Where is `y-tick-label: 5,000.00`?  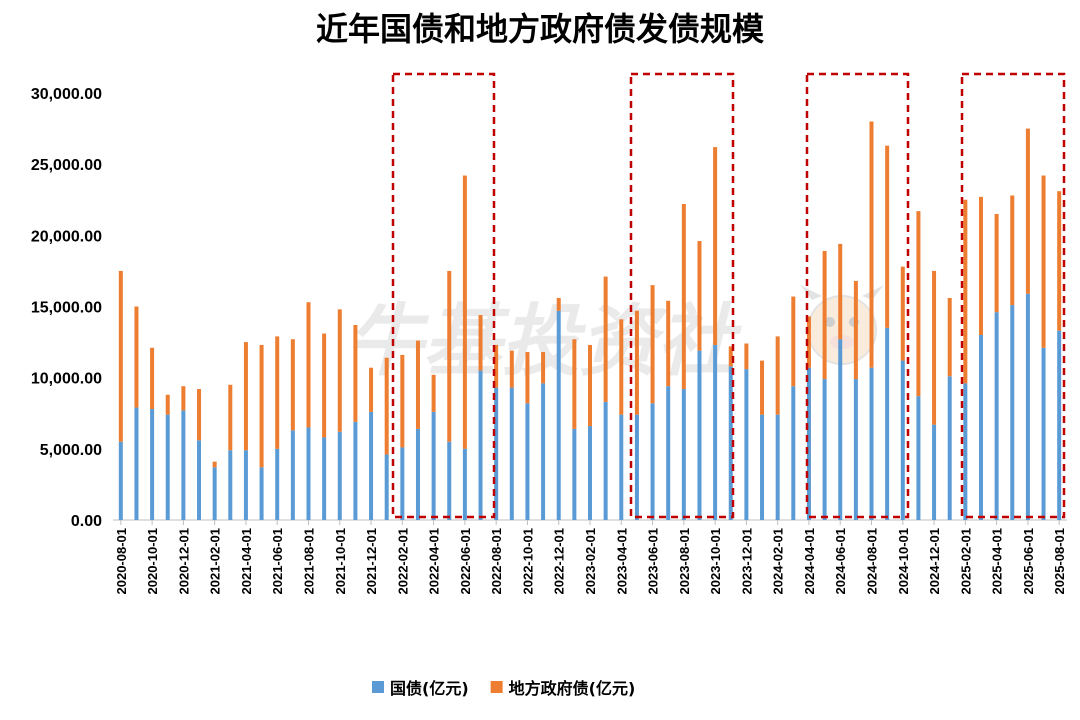
y-tick-label: 5,000.00 is located at coordinates (71, 450).